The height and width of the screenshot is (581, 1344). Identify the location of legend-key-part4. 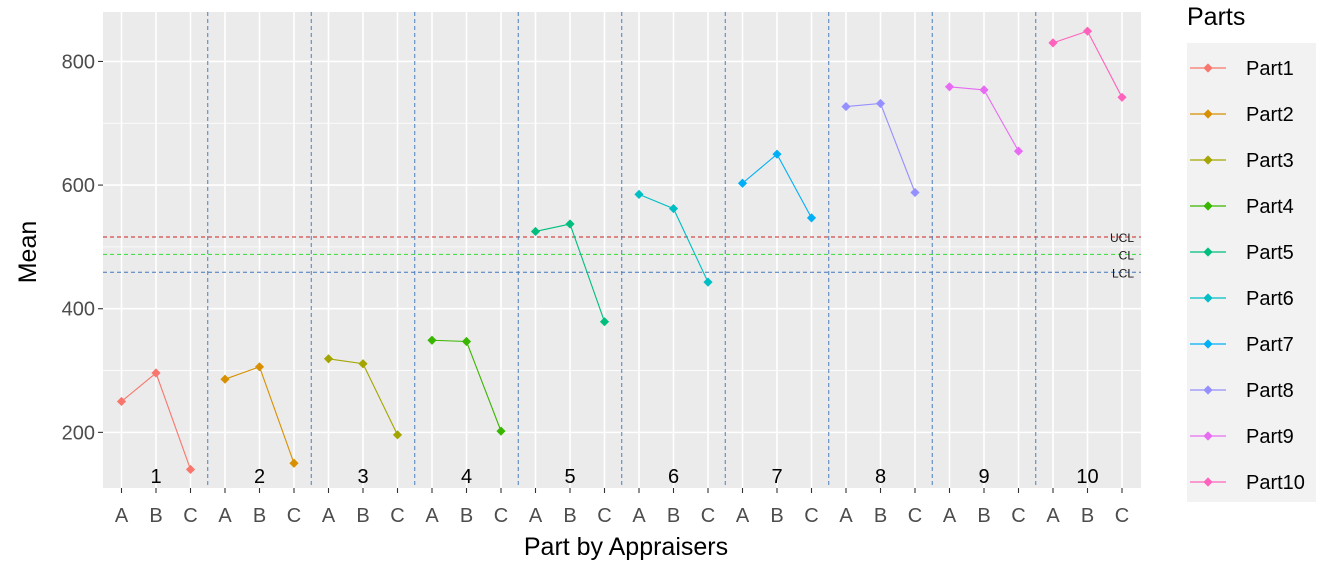
(1208, 206).